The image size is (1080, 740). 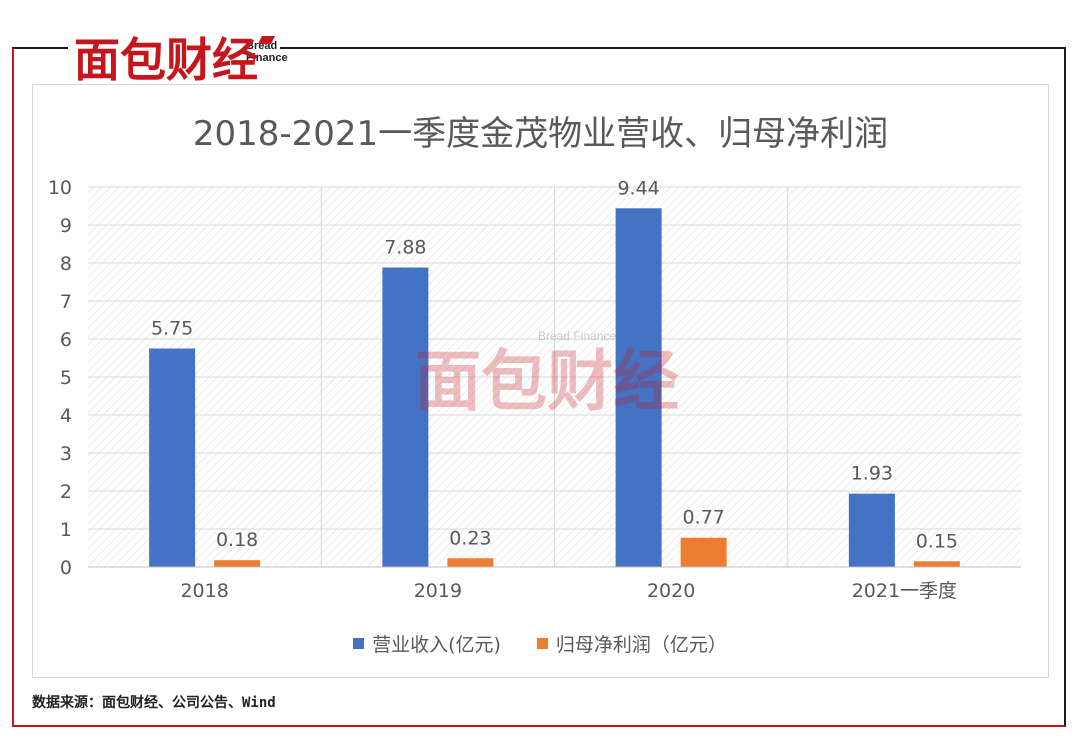 I want to click on legend: 营业收入(亿元) 归母净利润（亿元）, so click(x=540, y=643).